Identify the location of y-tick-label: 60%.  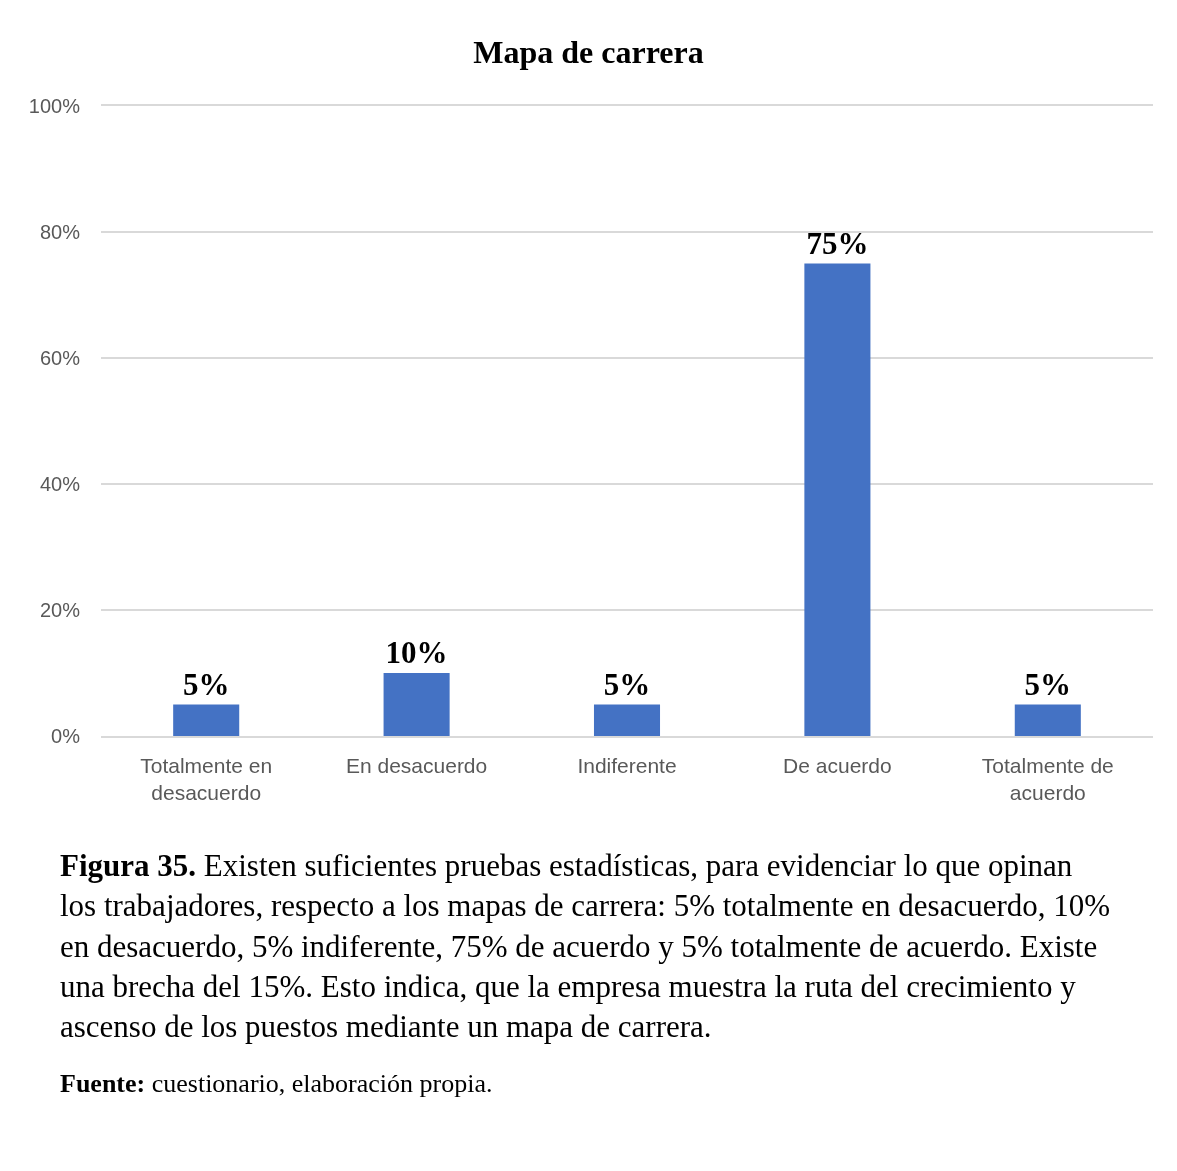
(60, 358).